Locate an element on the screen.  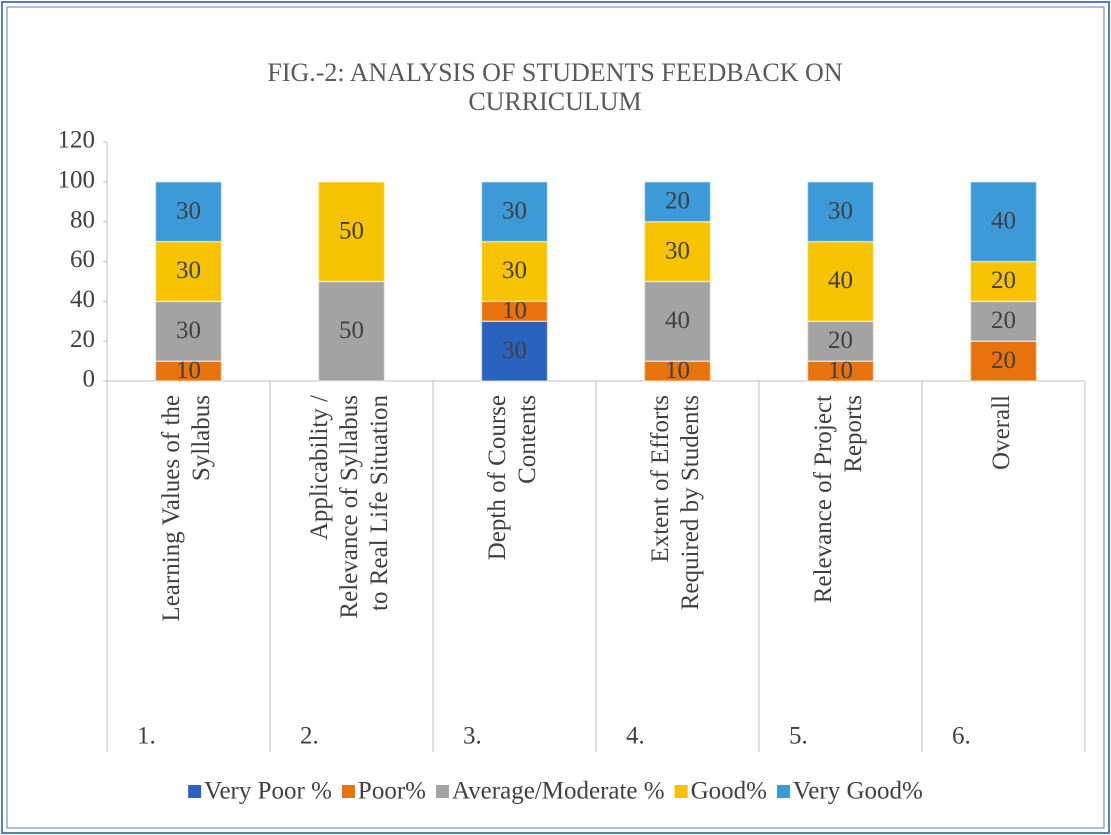
y-tick-label: 100 is located at coordinates (77, 180).